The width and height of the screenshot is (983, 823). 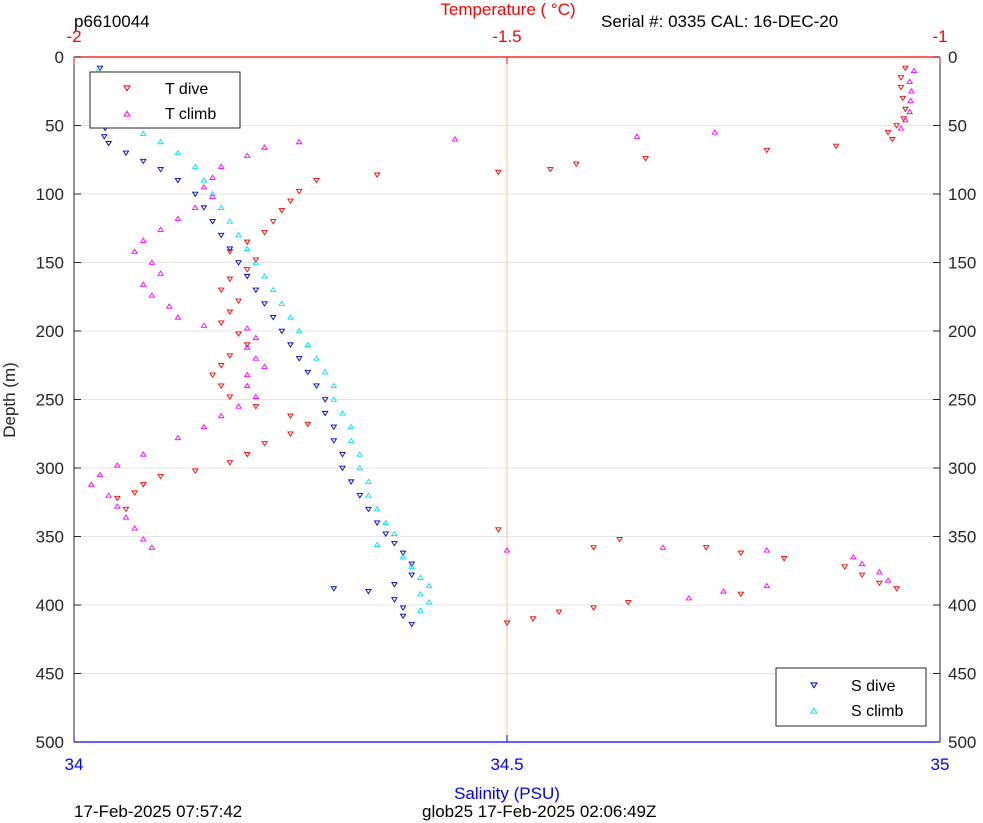 What do you see at coordinates (50, 742) in the screenshot?
I see `depth-tick-label-left: 500` at bounding box center [50, 742].